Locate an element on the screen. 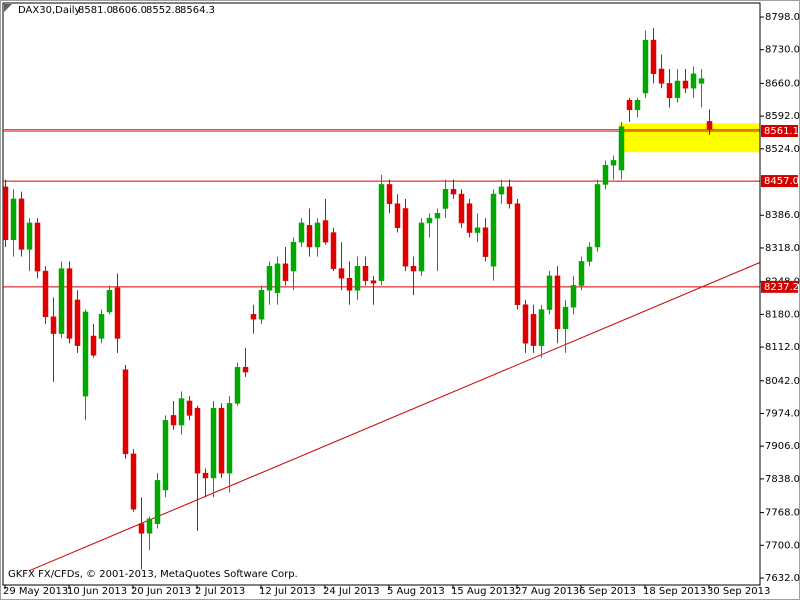 This screenshot has width=800, height=600. x-tick-label: 2 Jul 2013 is located at coordinates (220, 591).